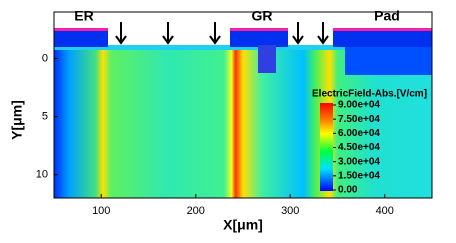 The width and height of the screenshot is (456, 243). What do you see at coordinates (385, 211) in the screenshot?
I see `x-tick-label: 400` at bounding box center [385, 211].